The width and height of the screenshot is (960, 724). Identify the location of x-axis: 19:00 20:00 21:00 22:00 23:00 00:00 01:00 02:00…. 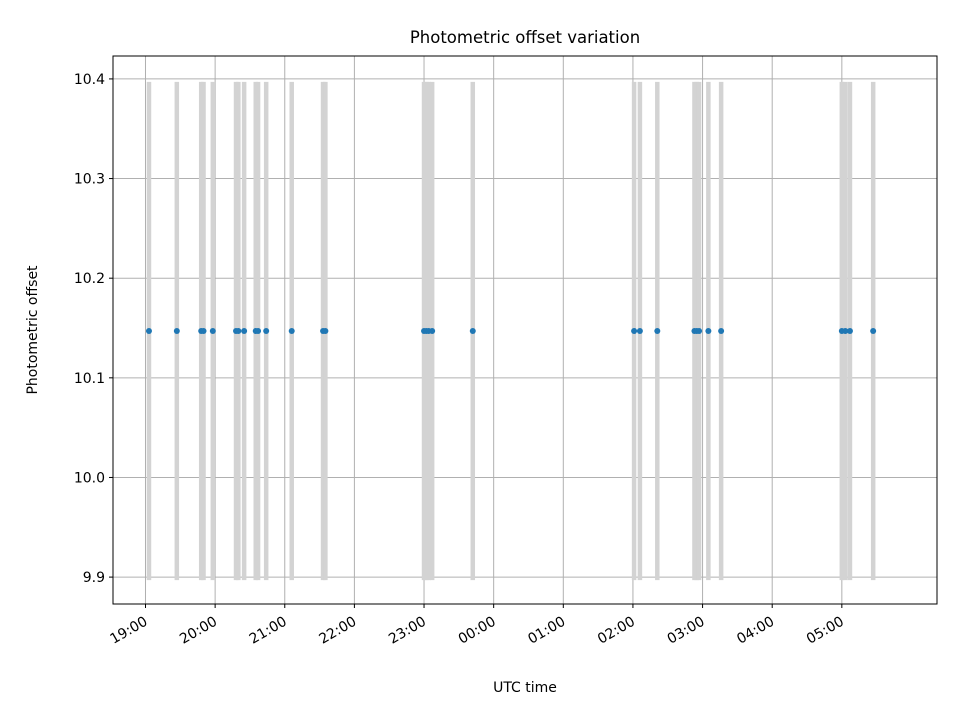
(477, 626).